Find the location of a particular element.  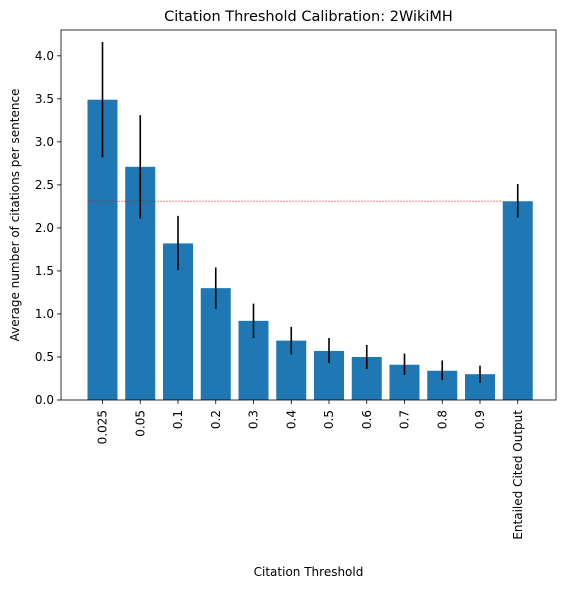

x-axis-label: Citation Threshold is located at coordinates (309, 572).